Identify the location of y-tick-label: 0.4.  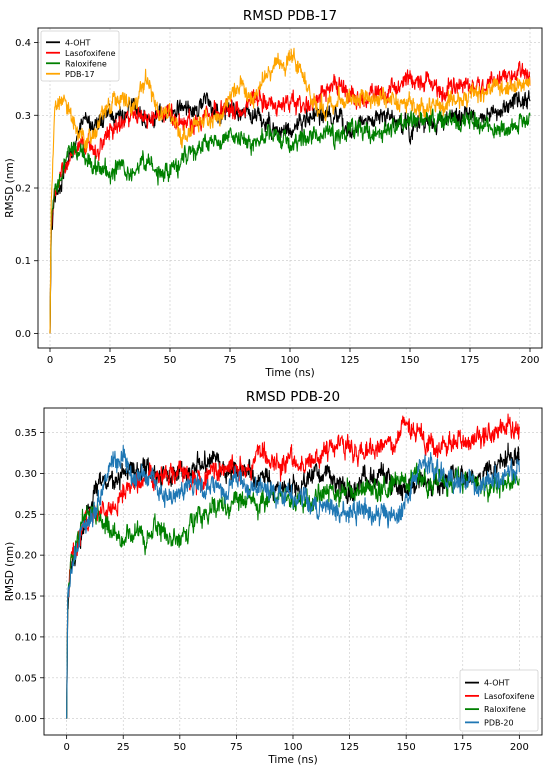
(23, 43).